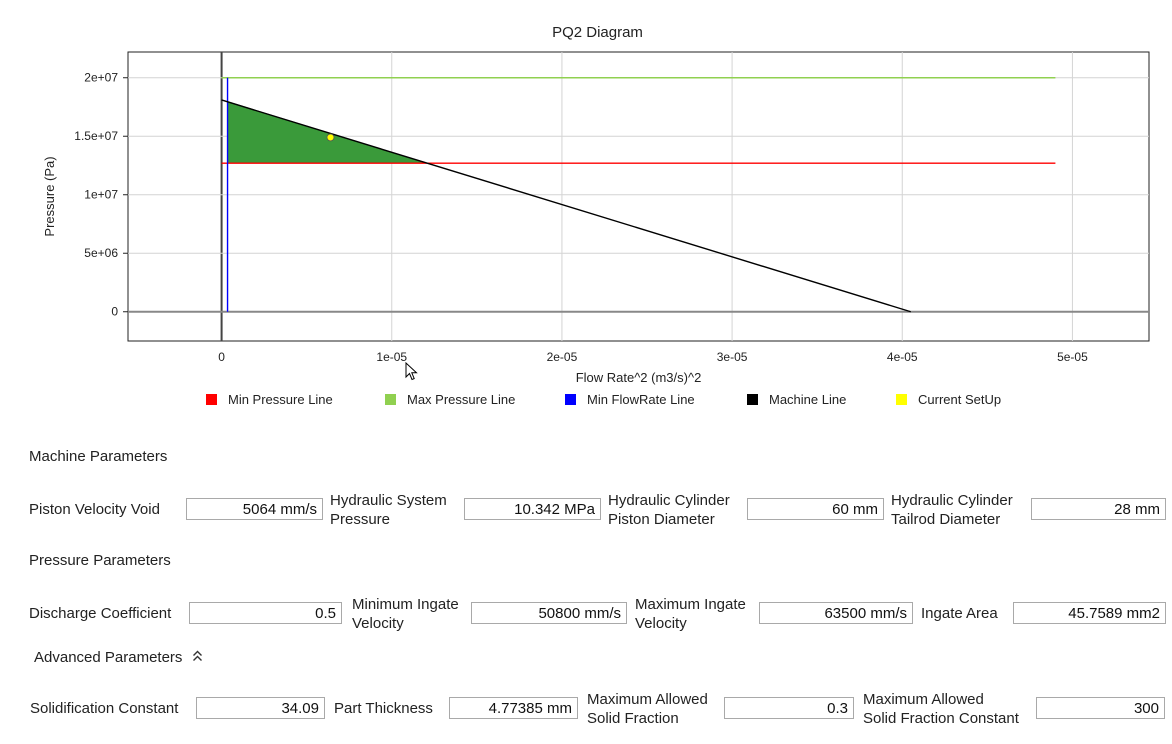 This screenshot has width=1172, height=744. I want to click on legend-label: Max Pressure Line, so click(461, 399).